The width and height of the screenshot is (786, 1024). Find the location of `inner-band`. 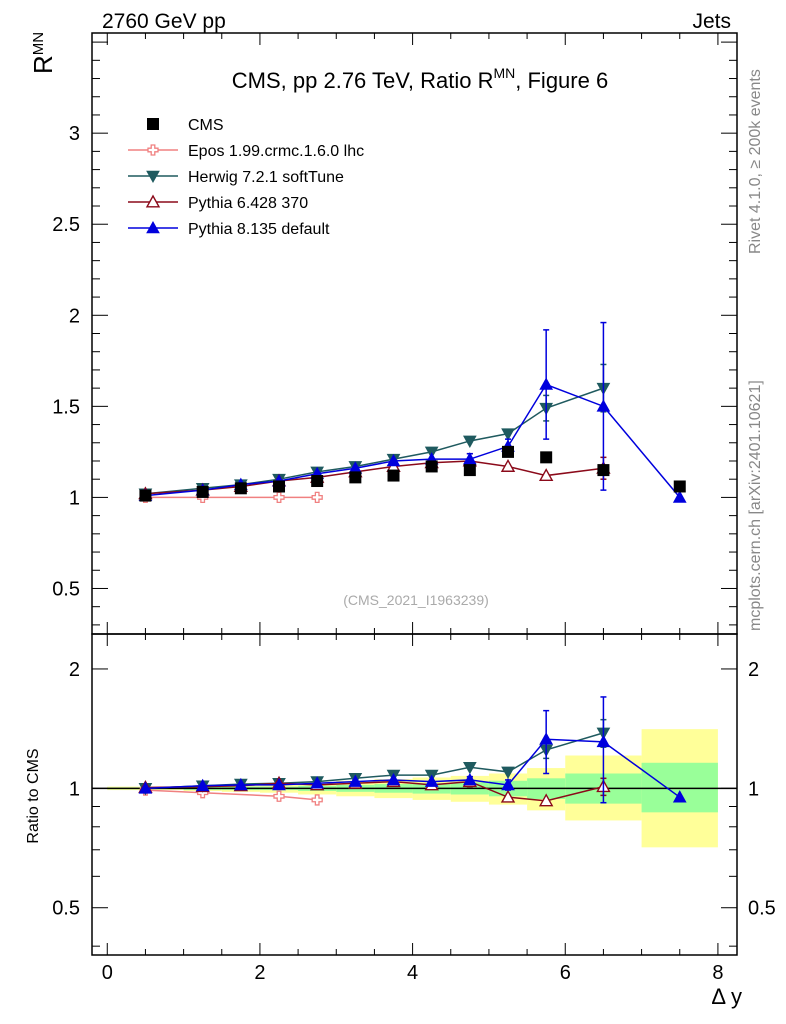

inner-band is located at coordinates (679, 787).